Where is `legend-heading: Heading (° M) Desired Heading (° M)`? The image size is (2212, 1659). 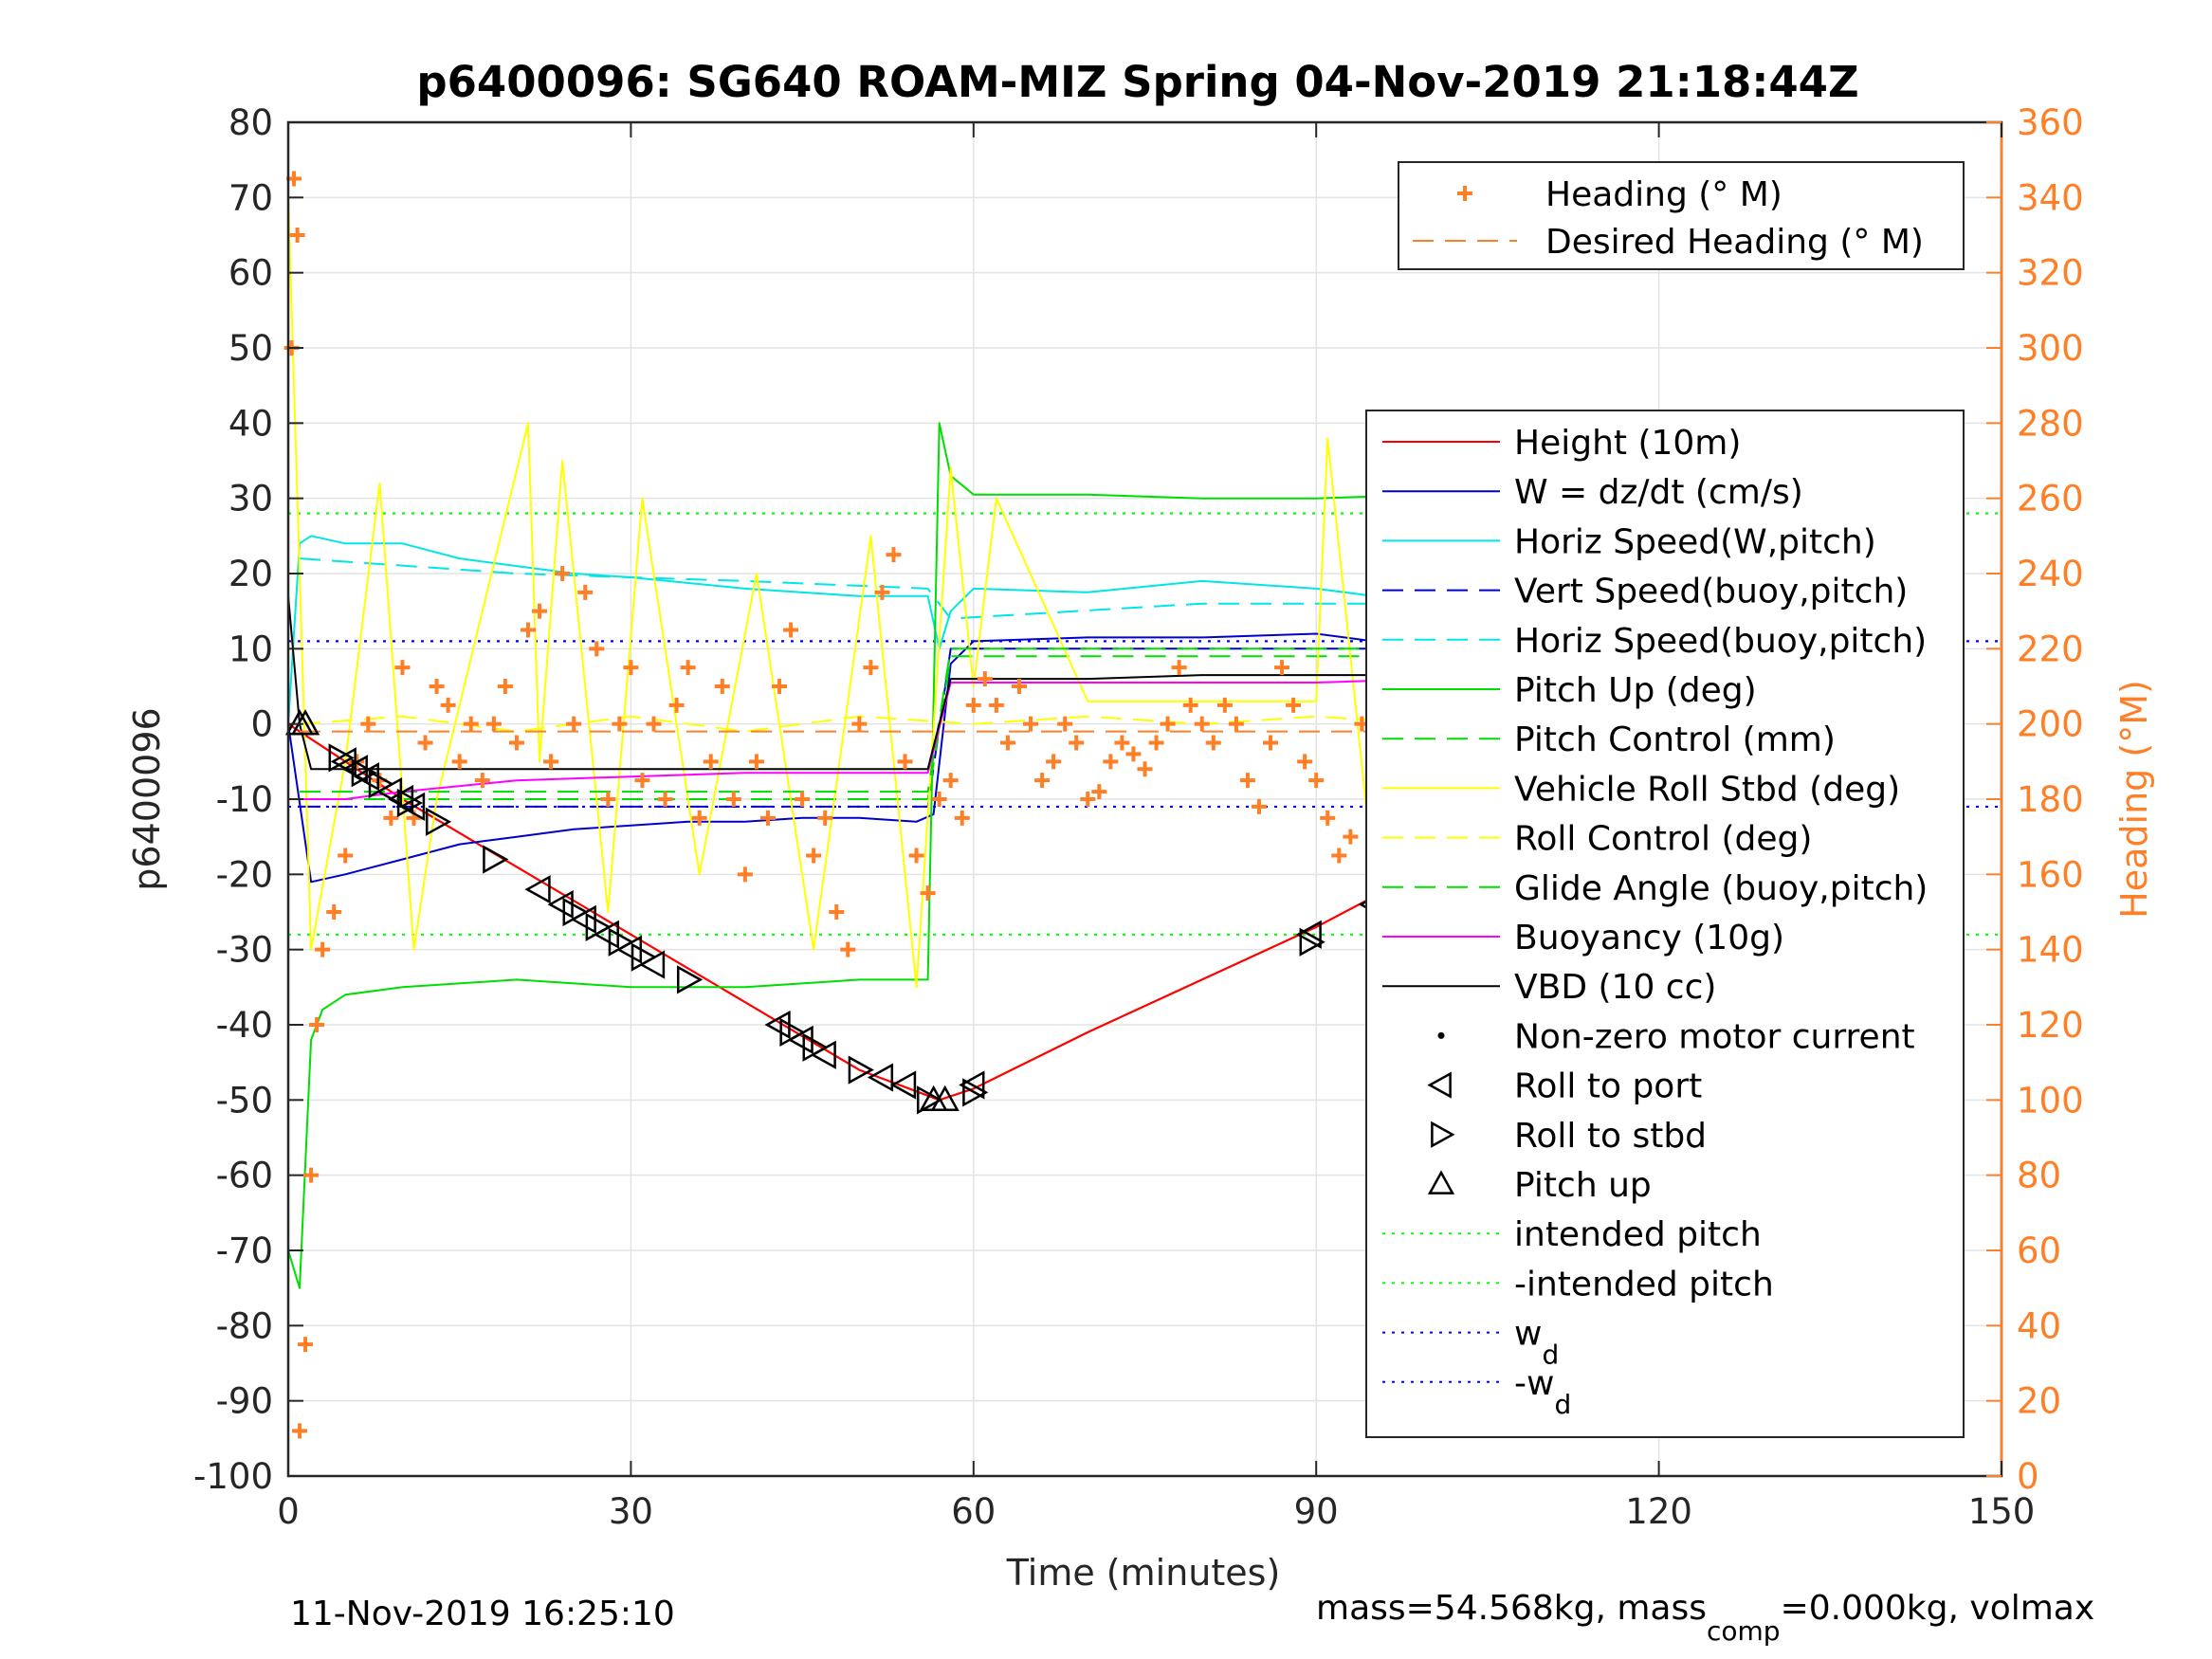 legend-heading: Heading (° M) Desired Heading (° M) is located at coordinates (1681, 215).